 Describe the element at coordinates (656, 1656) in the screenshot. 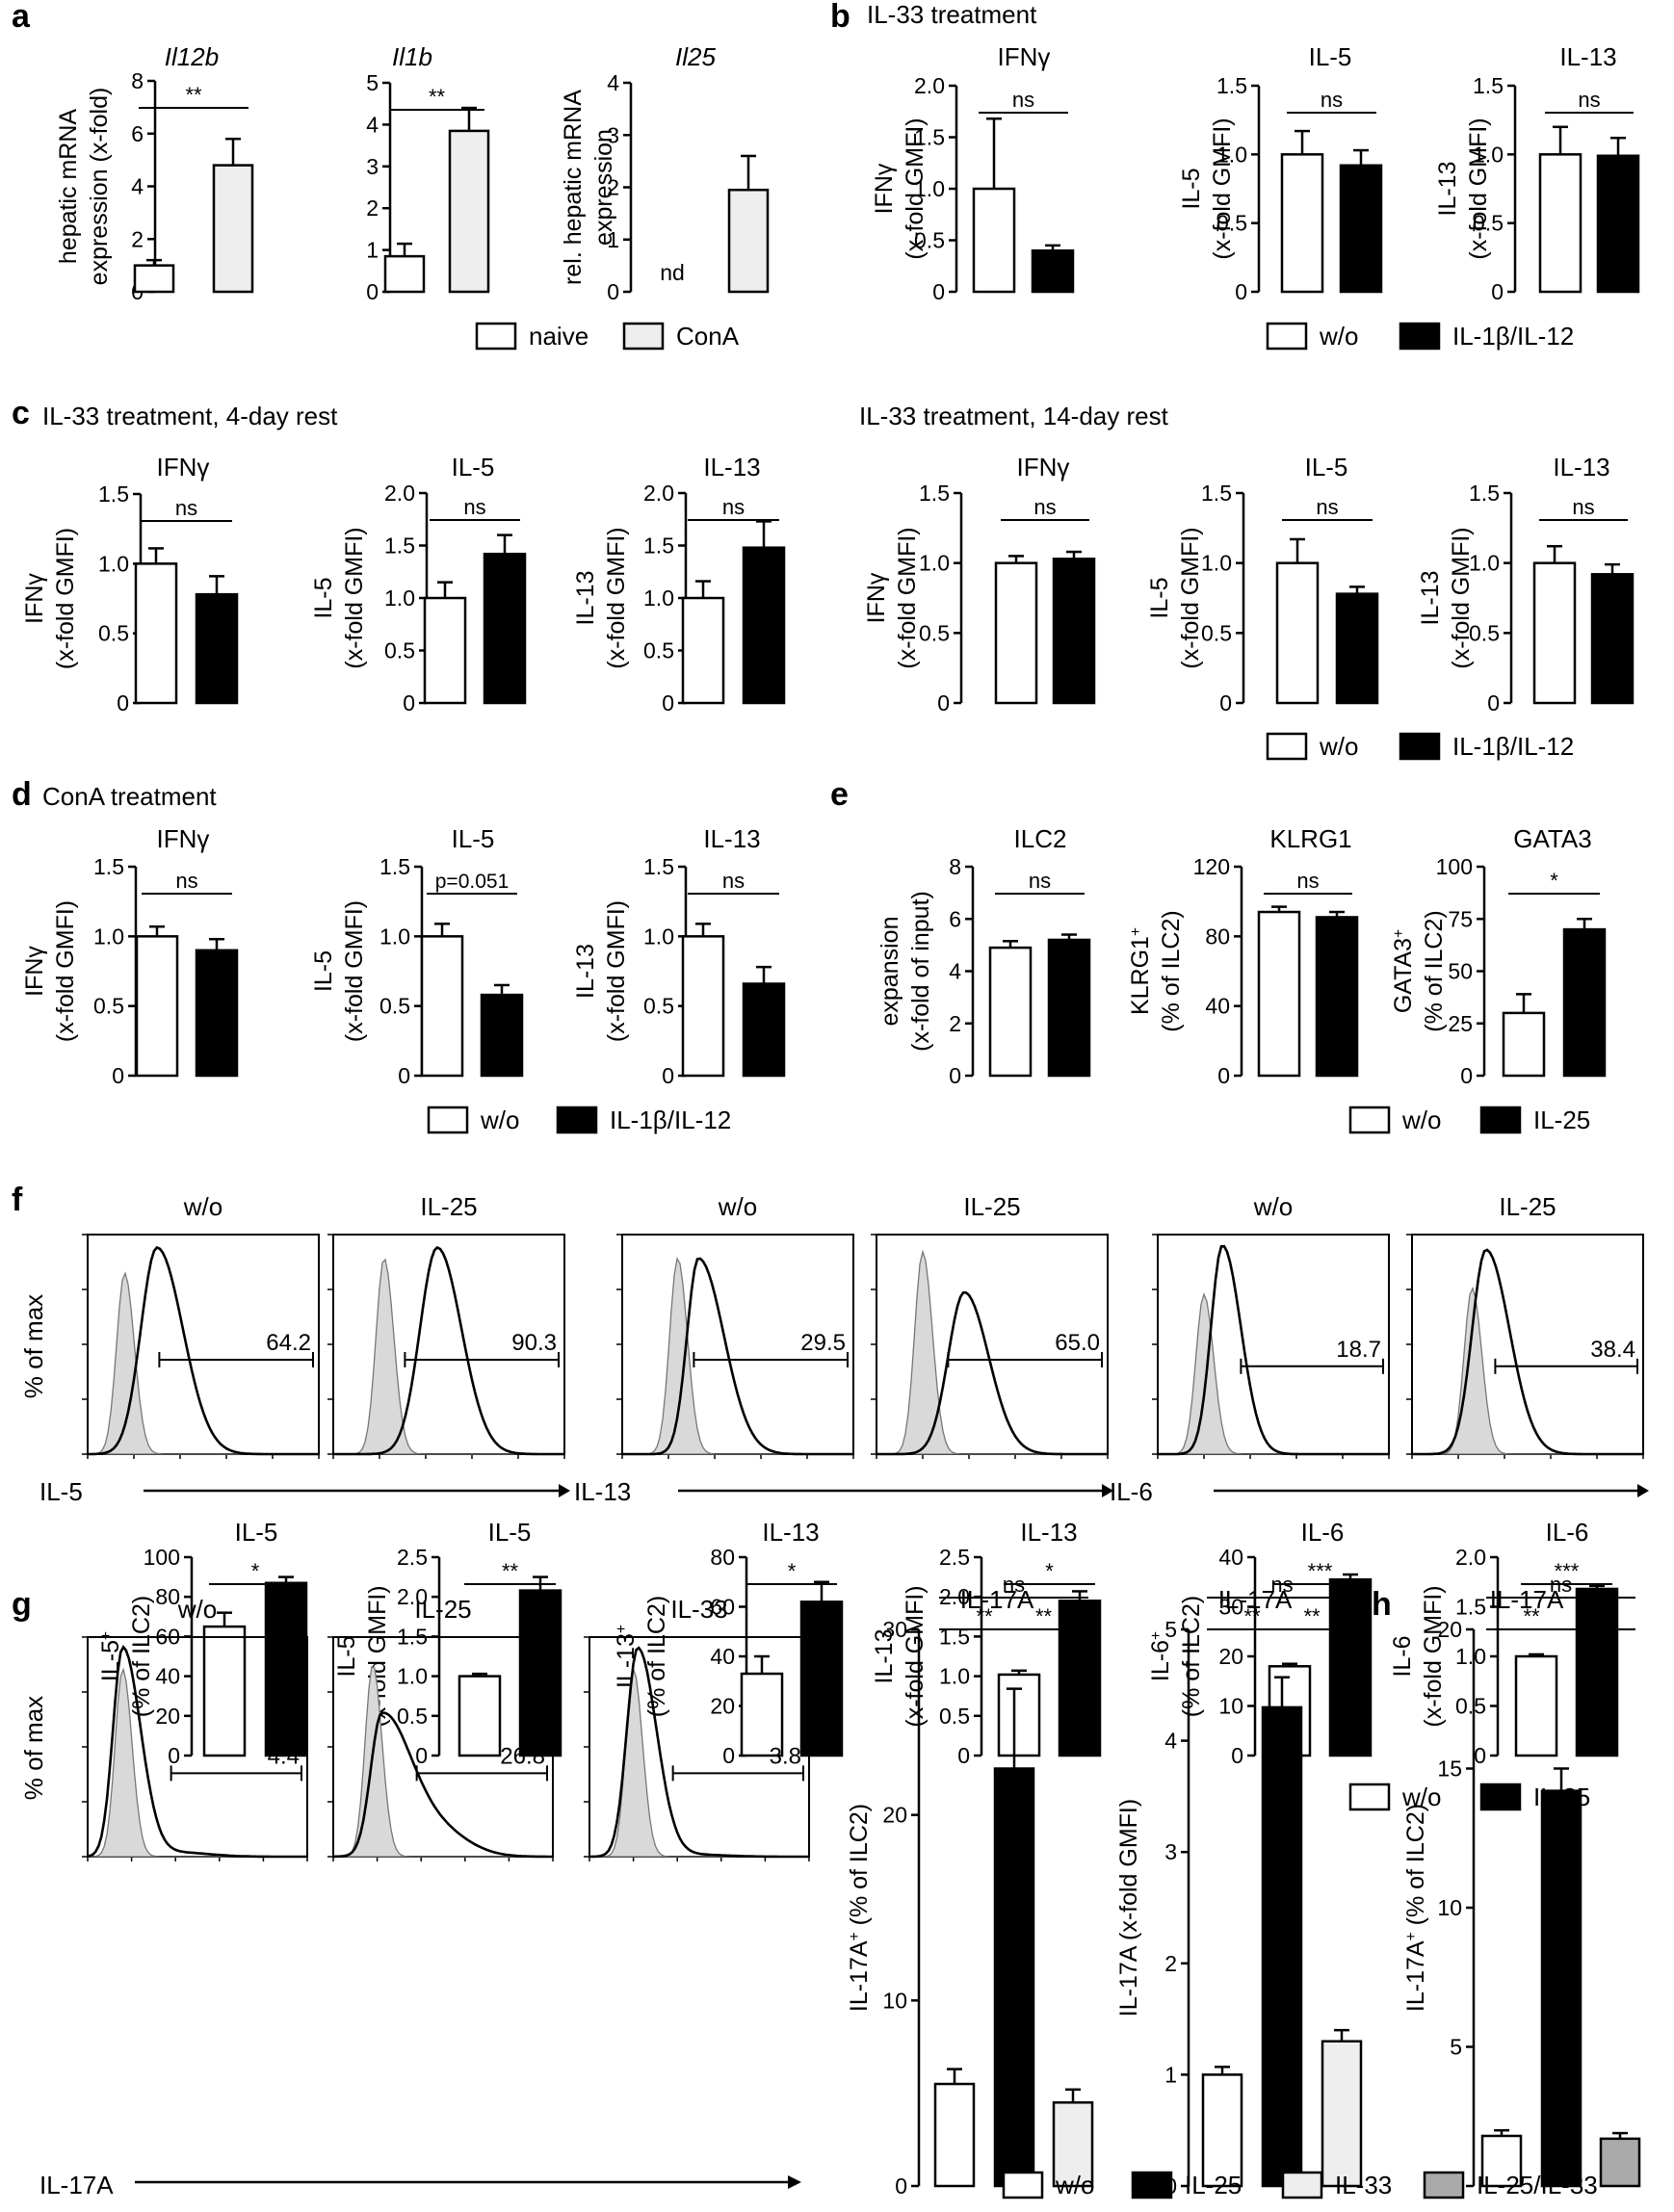

I see `y-axis-label: (% of ILC2)` at that location.